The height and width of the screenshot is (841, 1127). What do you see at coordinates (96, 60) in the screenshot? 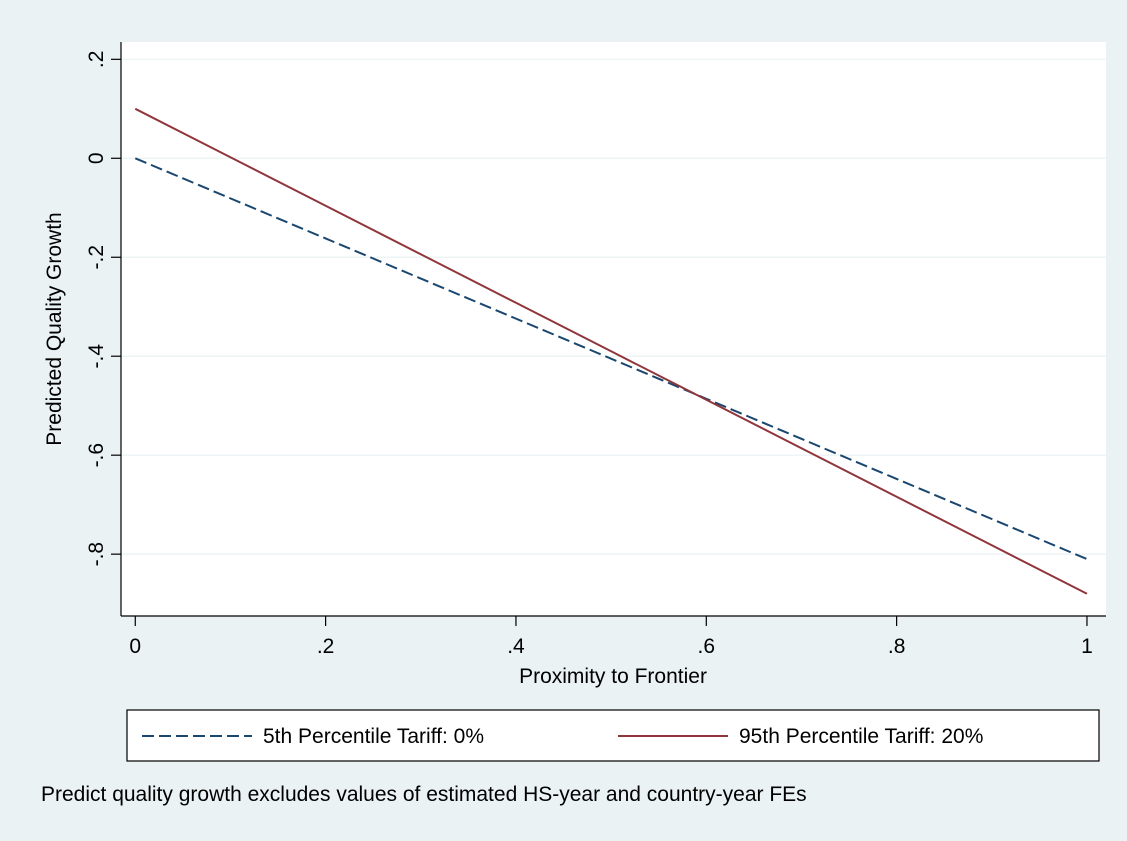
I see `y-tick-label-5: .2` at bounding box center [96, 60].